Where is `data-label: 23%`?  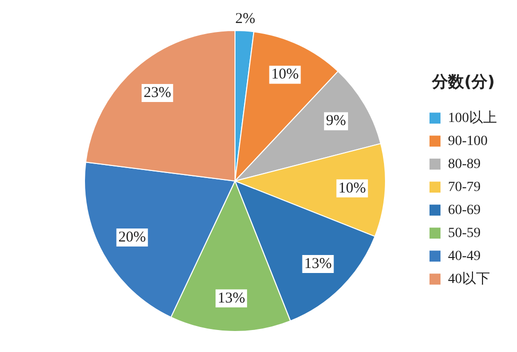
data-label: 23% is located at coordinates (158, 92).